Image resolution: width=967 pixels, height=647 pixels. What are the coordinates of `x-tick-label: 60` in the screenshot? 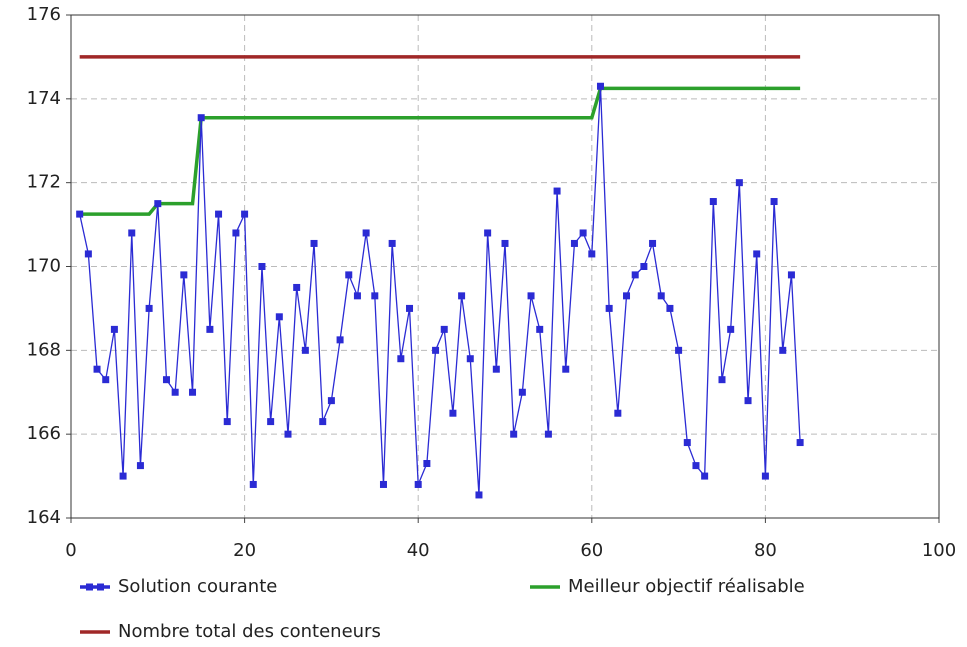 It's located at (591, 550).